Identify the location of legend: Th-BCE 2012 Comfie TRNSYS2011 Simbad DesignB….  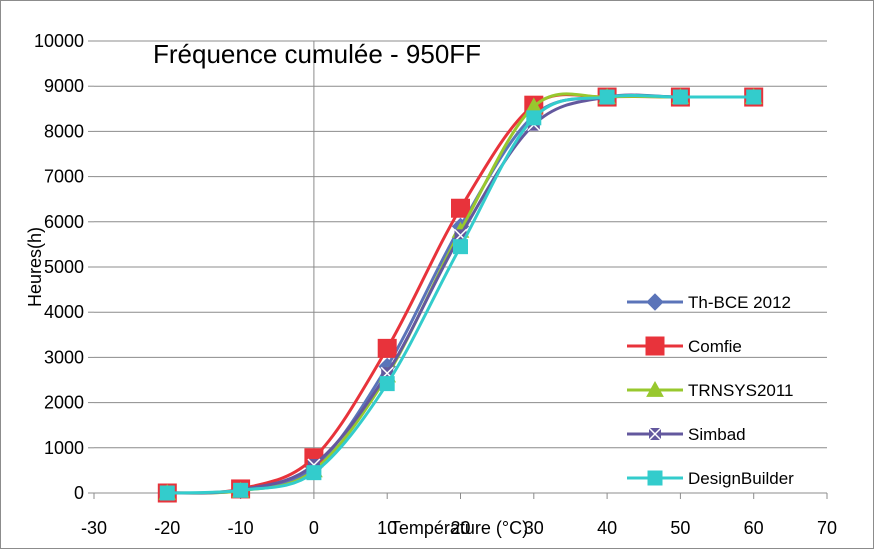
(710, 390).